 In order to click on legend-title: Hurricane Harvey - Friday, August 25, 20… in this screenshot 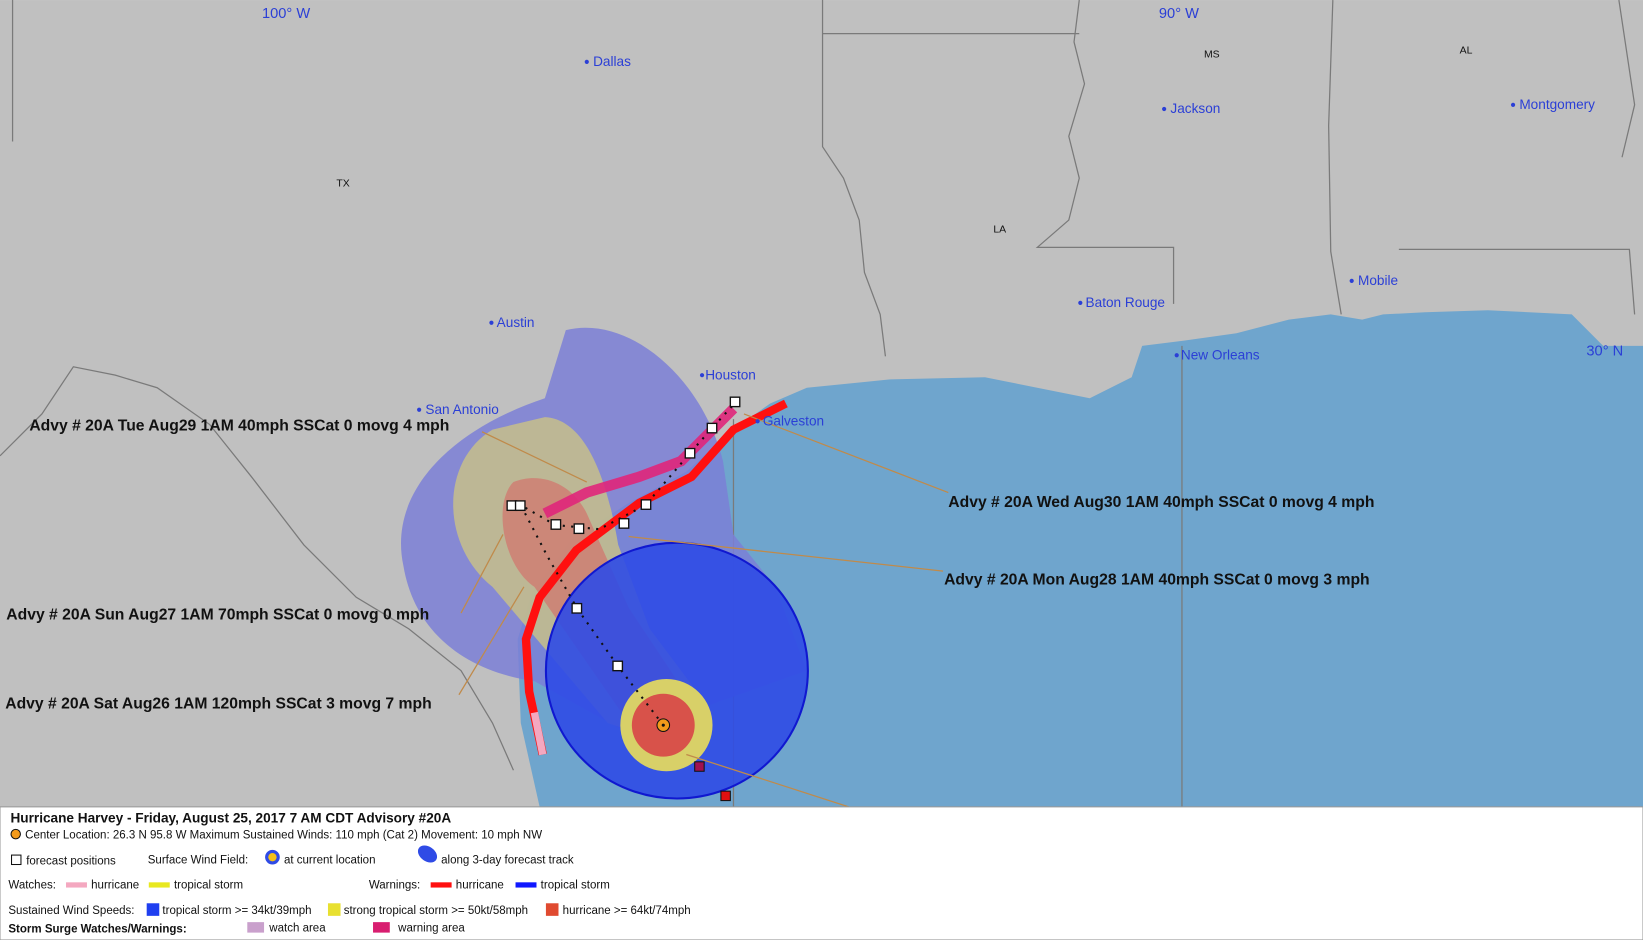, I will do `click(230, 818)`.